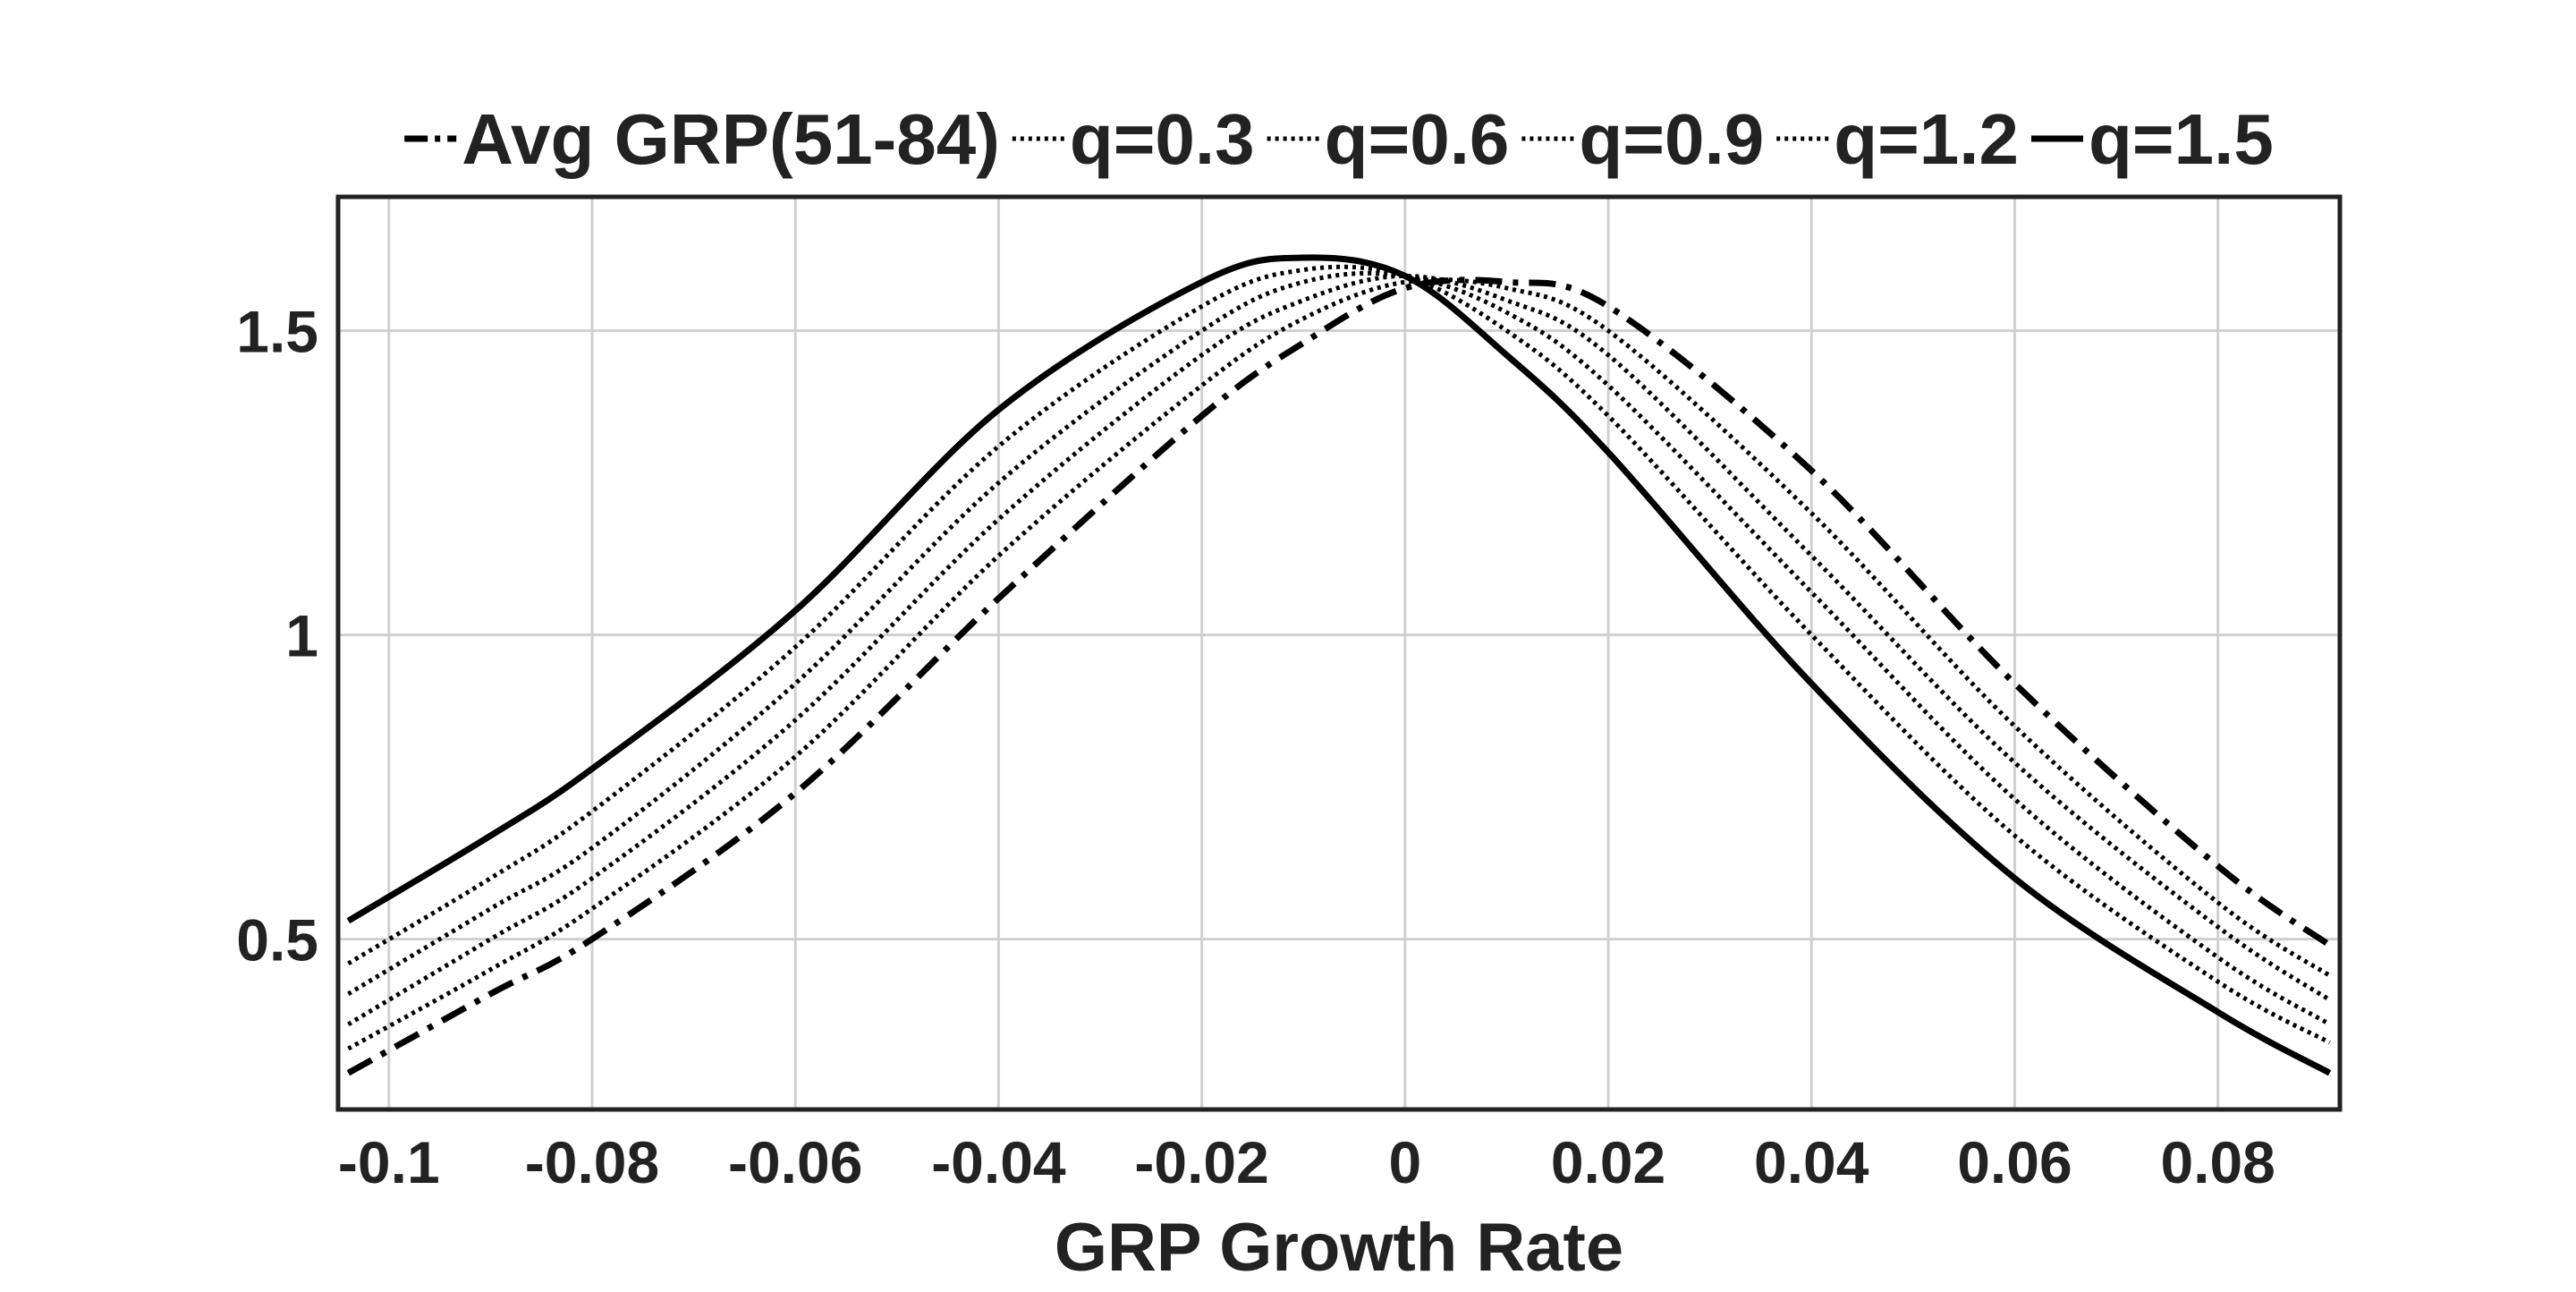  I want to click on y-tick-label: 1.5, so click(277, 332).